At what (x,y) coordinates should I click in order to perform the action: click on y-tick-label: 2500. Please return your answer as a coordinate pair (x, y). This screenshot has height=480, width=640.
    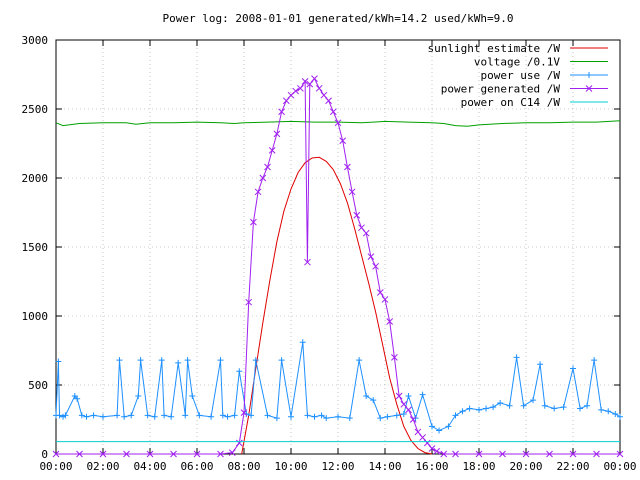
    Looking at the image, I should click on (35, 109).